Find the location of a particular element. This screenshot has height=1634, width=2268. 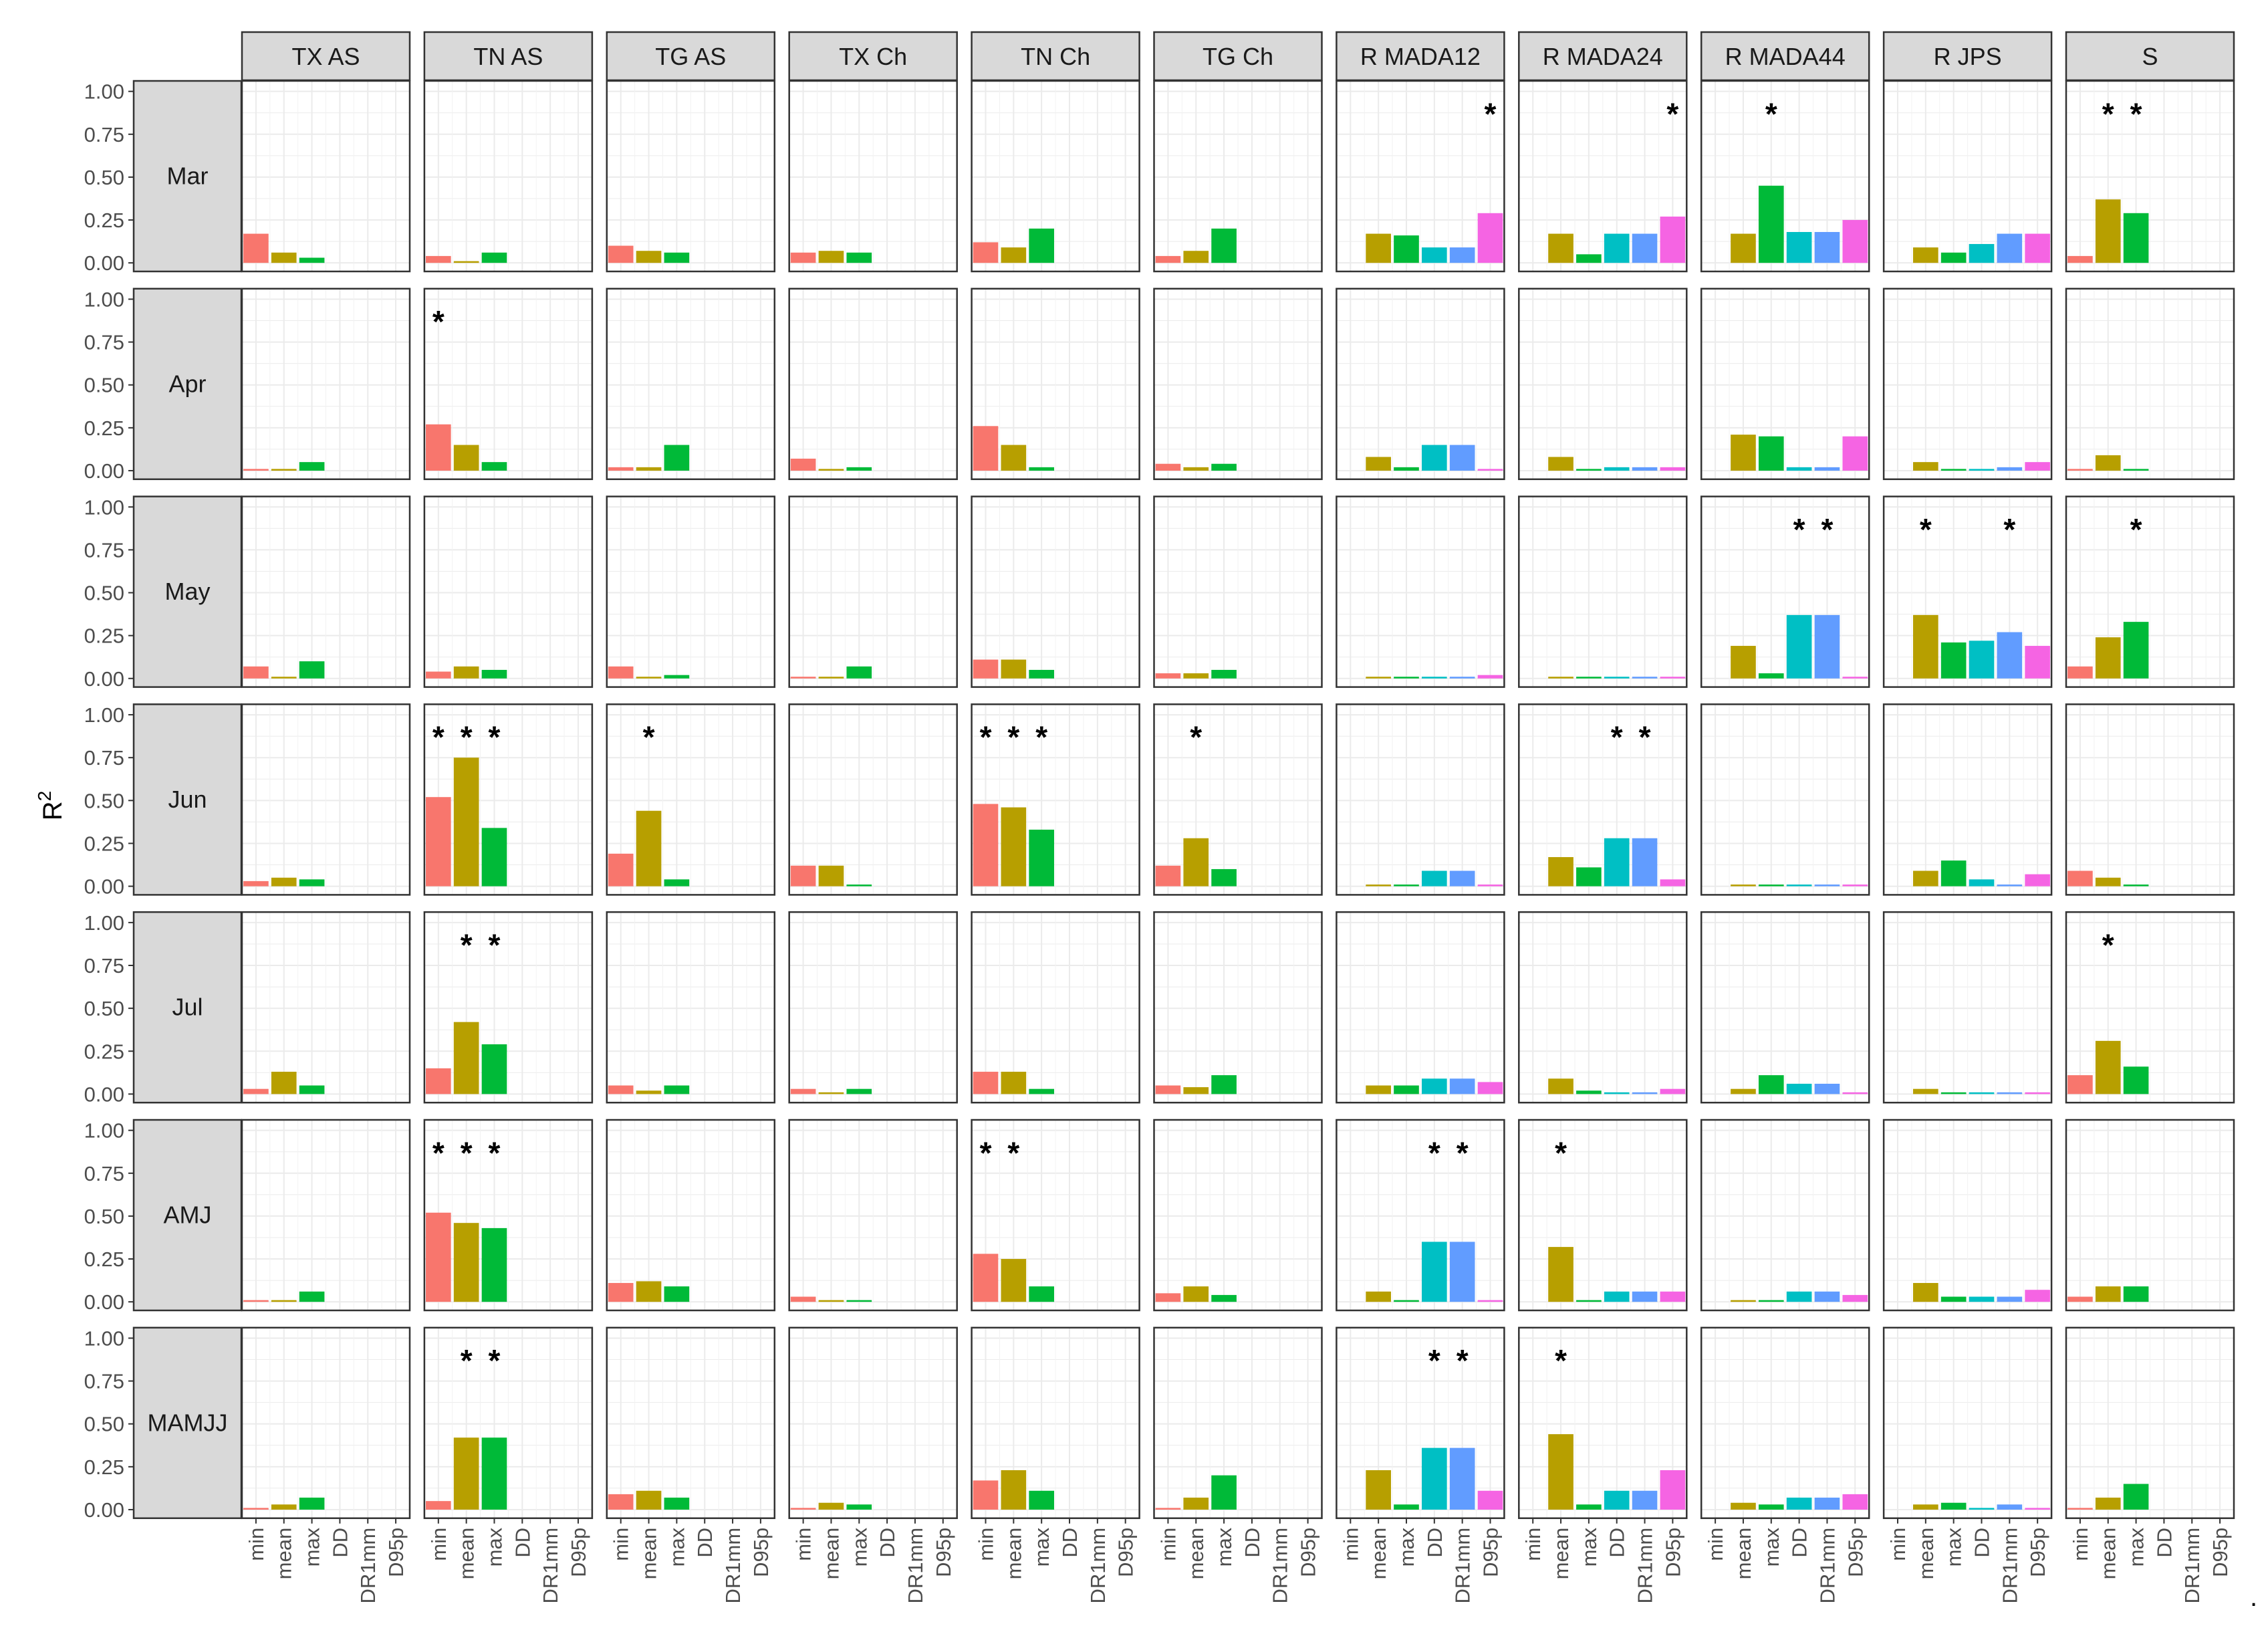

y-axis-title-text: R is located at coordinates (53, 811).